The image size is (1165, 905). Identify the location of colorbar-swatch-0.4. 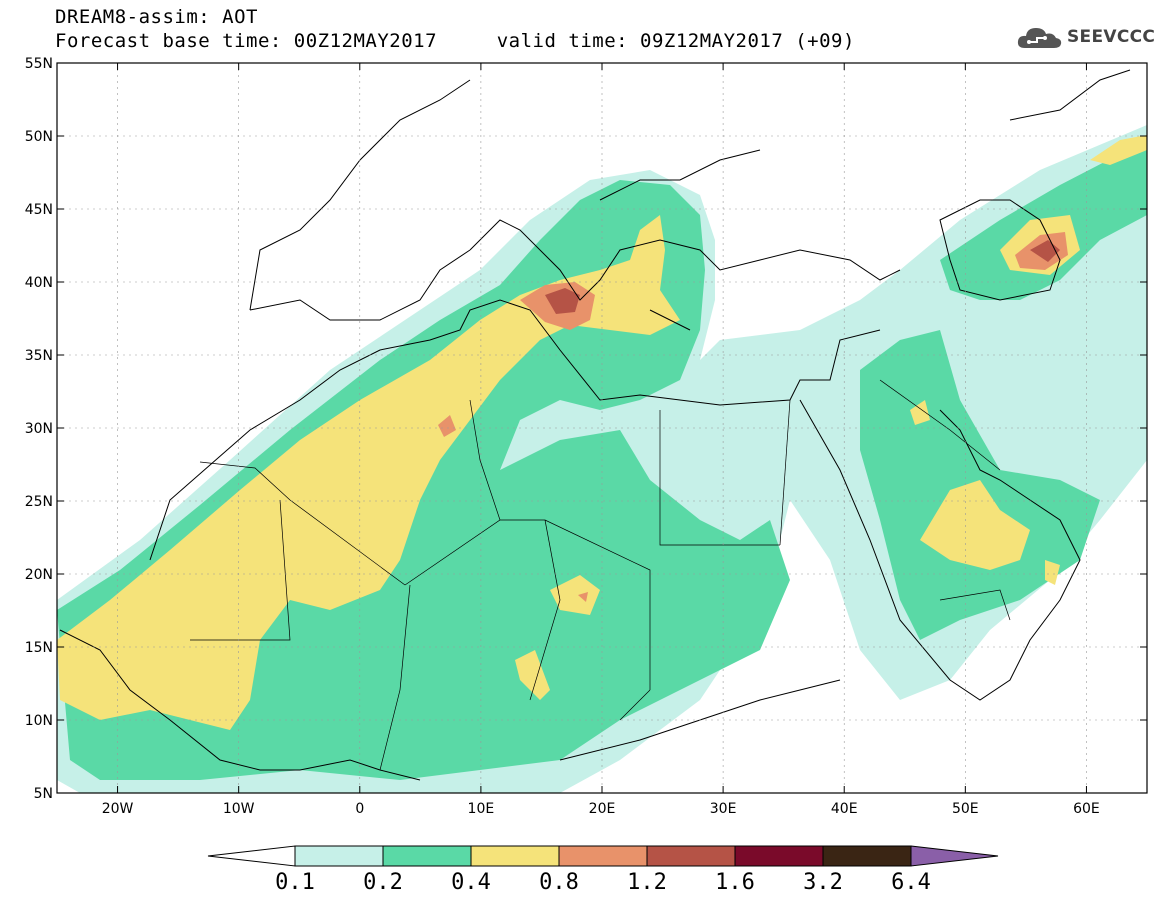
(515, 856).